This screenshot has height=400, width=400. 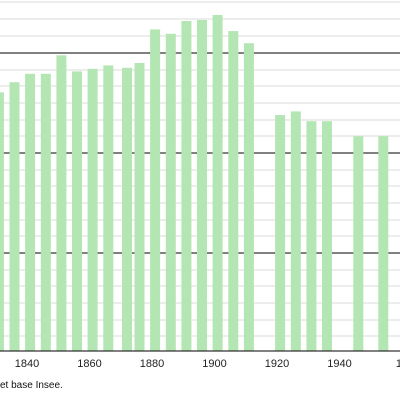 What do you see at coordinates (277, 364) in the screenshot?
I see `x-tick-label: 1920` at bounding box center [277, 364].